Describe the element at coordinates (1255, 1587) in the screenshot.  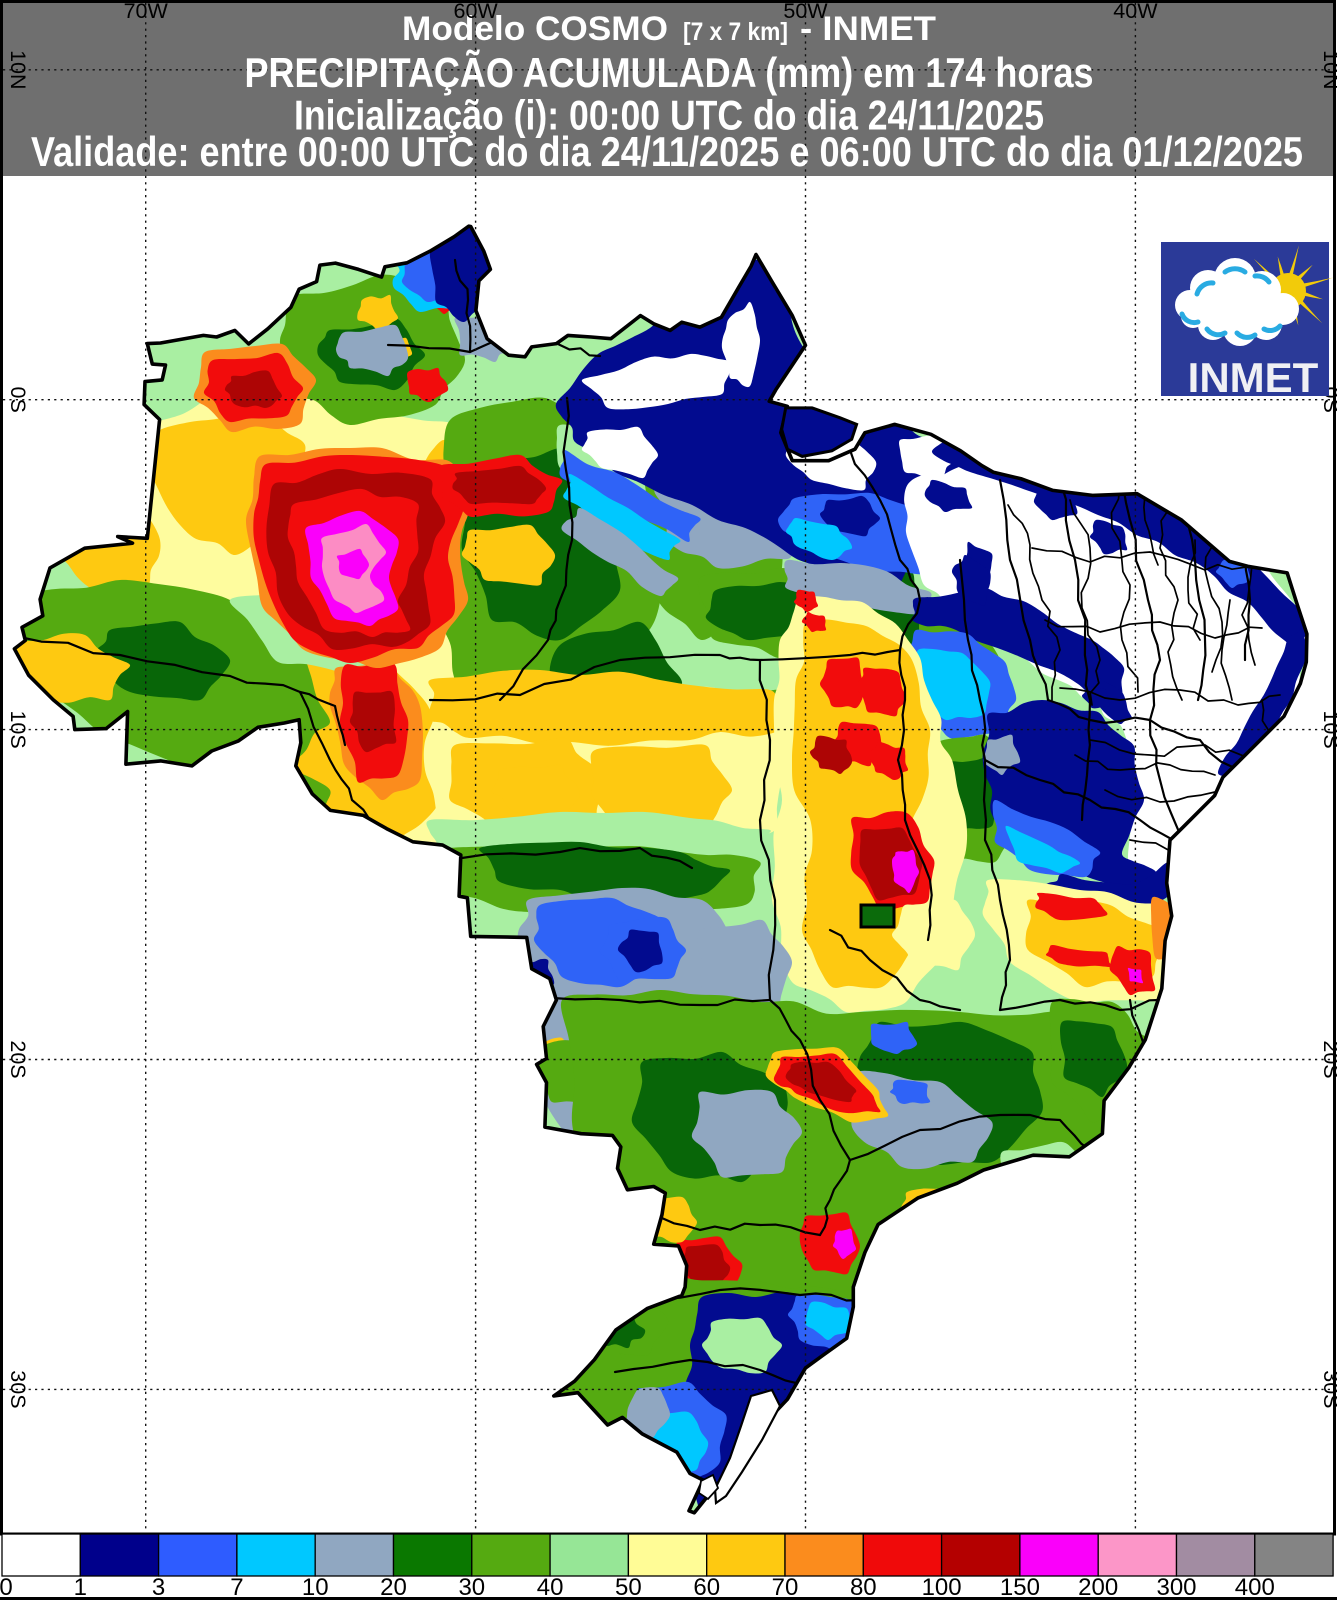
I see `svg-text: 400` at that location.